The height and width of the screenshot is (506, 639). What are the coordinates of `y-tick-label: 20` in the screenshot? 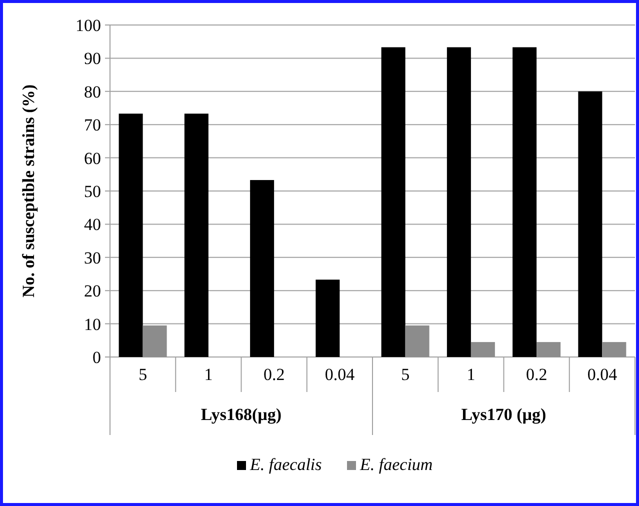 It's located at (92, 291).